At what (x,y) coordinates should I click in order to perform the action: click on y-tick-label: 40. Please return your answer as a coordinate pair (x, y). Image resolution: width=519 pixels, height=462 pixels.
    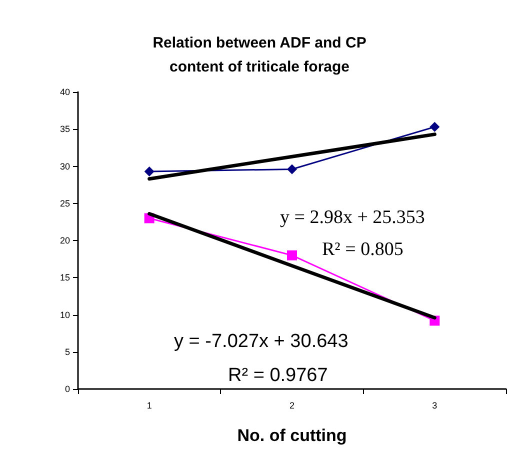
    Looking at the image, I should click on (65, 92).